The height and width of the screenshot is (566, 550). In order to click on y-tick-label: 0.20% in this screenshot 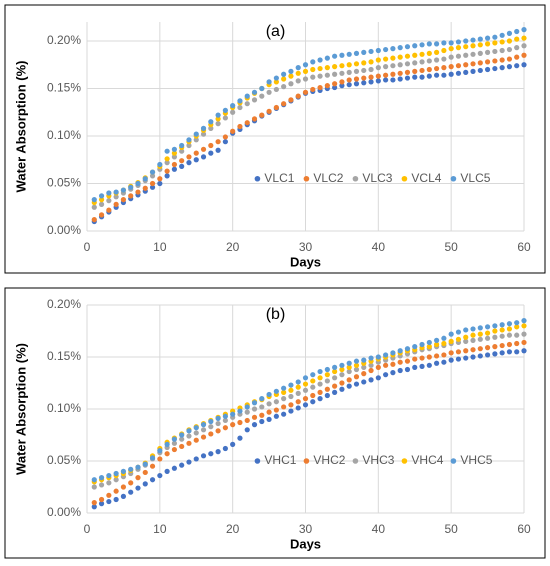, I will do `click(64, 304)`.